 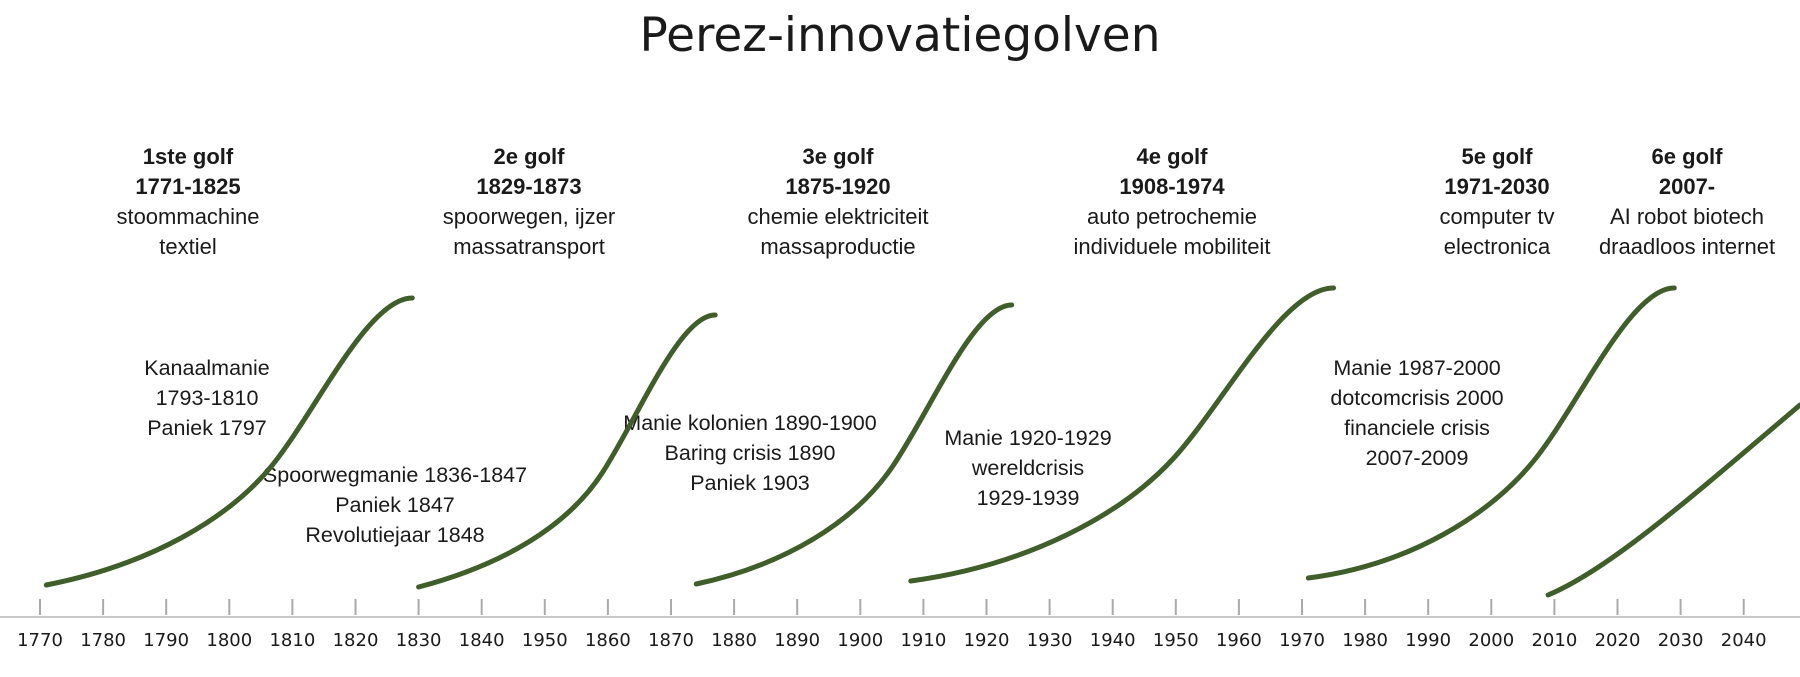 What do you see at coordinates (1687, 246) in the screenshot?
I see `wave-desc2: draadloos internet` at bounding box center [1687, 246].